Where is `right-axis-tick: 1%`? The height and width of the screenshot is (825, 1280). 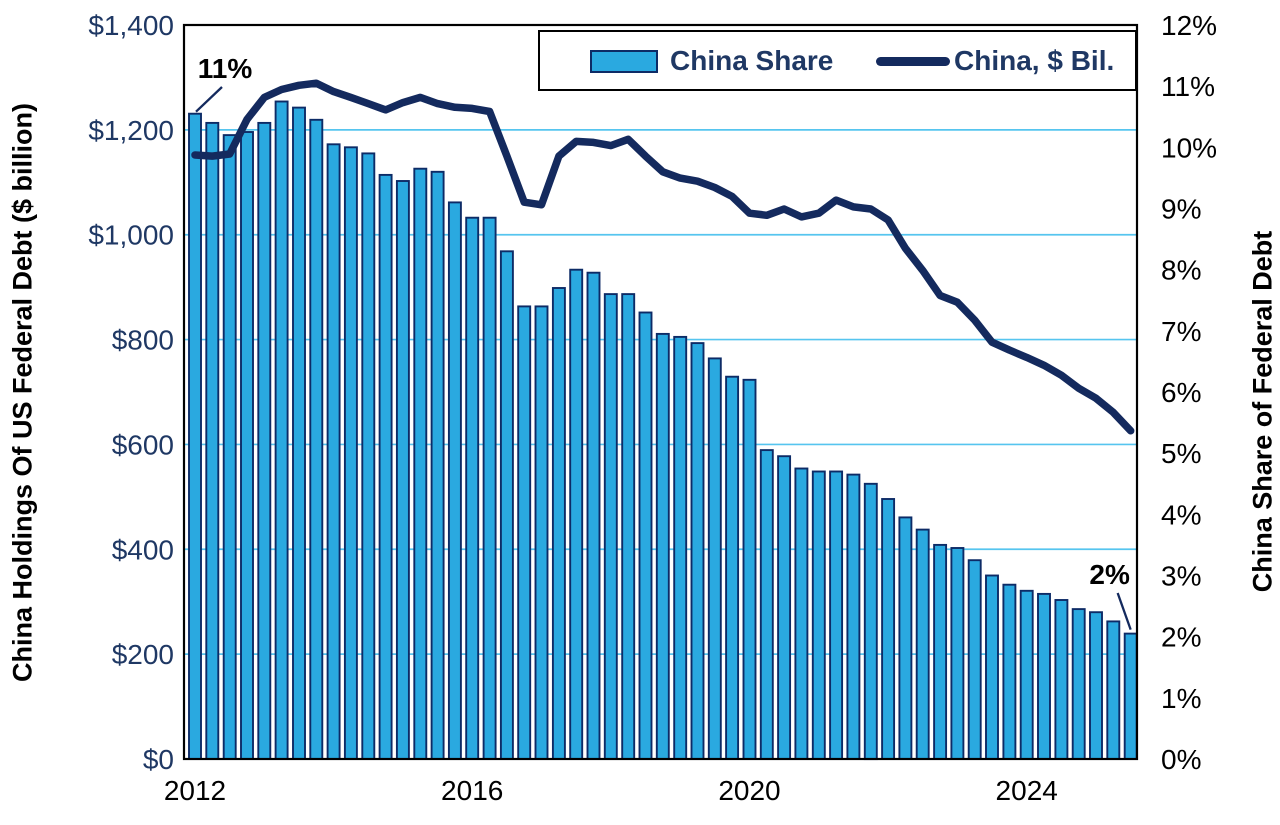 right-axis-tick: 1% is located at coordinates (1181, 698).